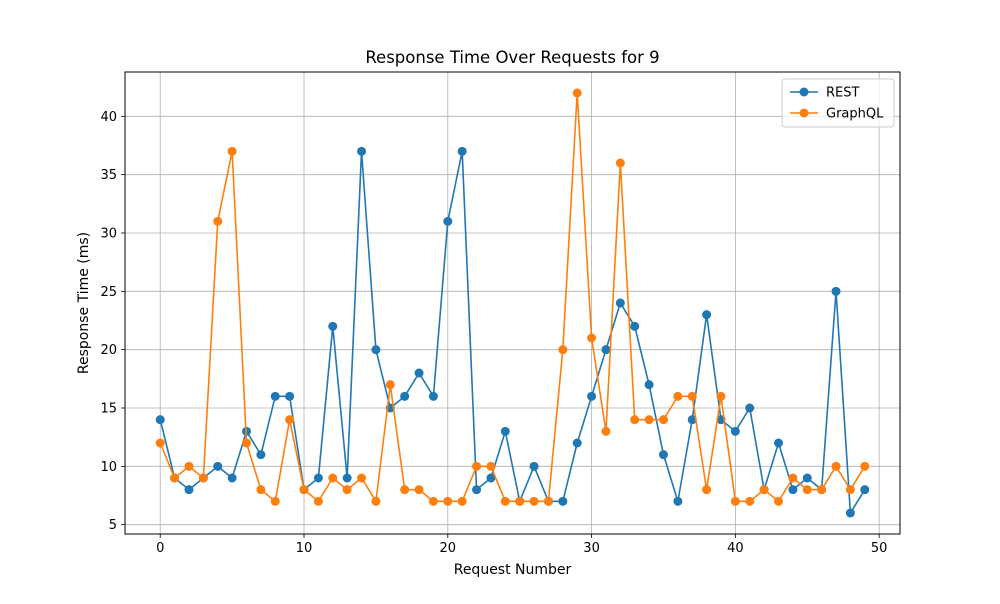  I want to click on y-tick-label: 10, so click(108, 467).